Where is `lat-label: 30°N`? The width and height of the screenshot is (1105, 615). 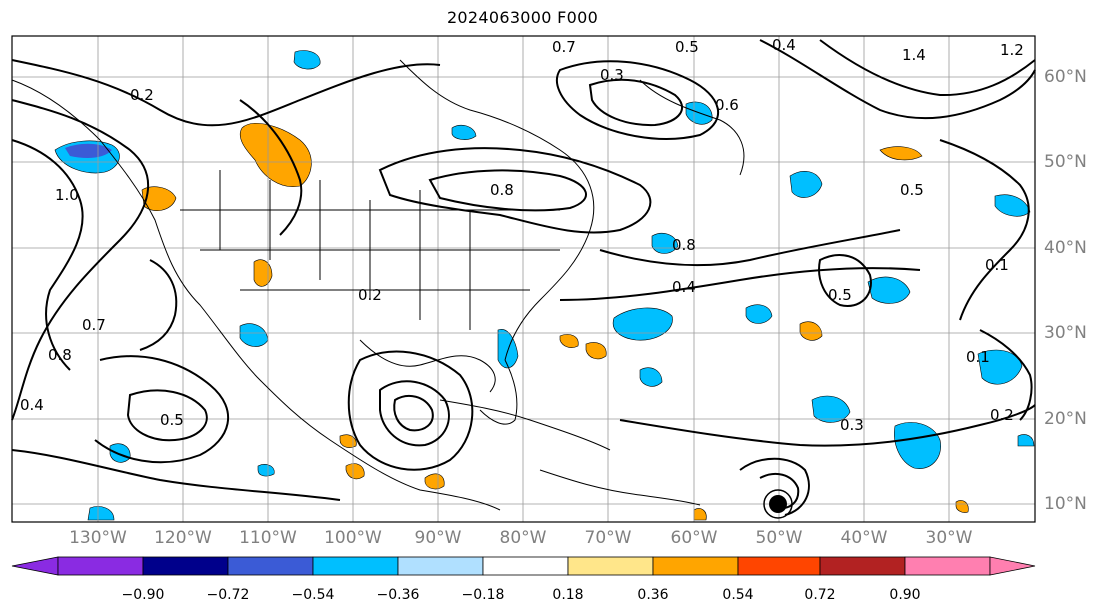
lat-label: 30°N is located at coordinates (1065, 333).